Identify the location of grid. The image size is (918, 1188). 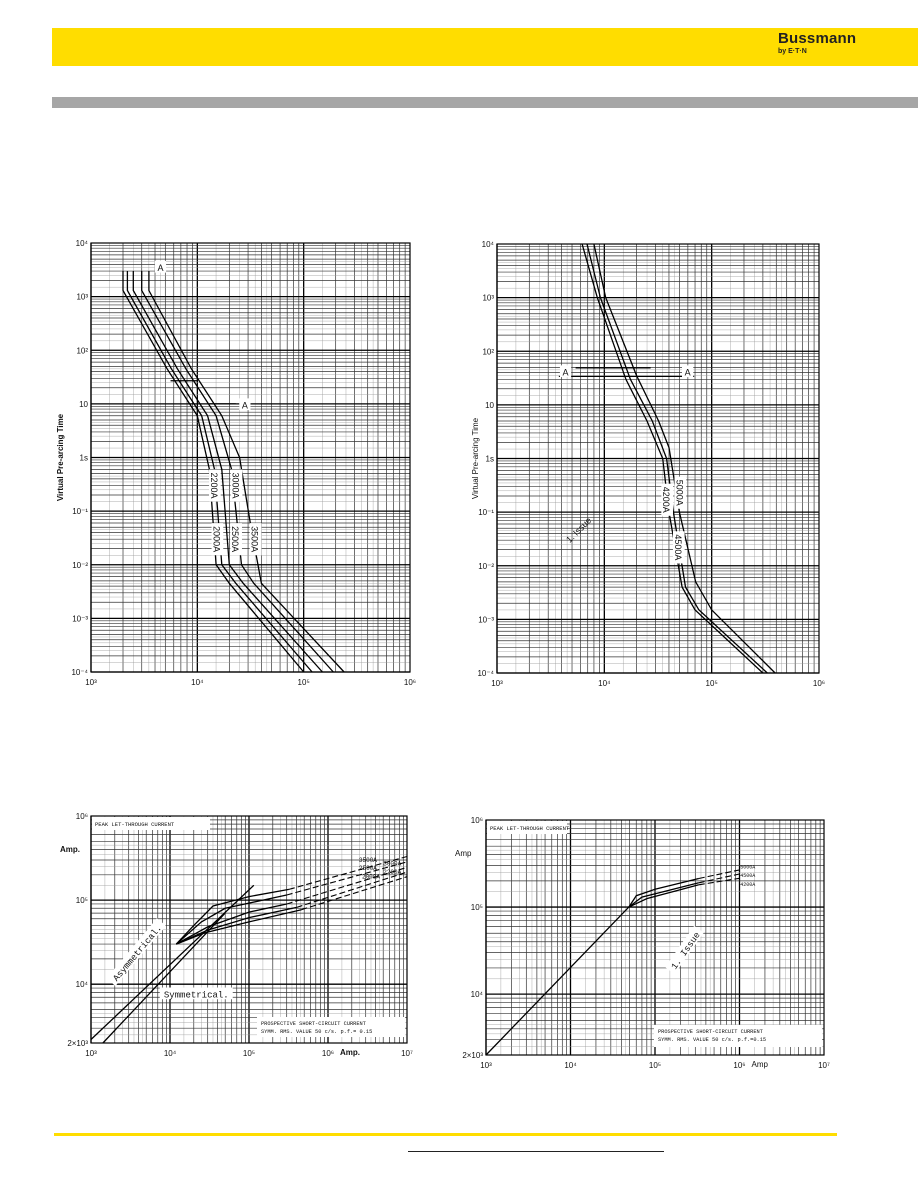
(657, 459).